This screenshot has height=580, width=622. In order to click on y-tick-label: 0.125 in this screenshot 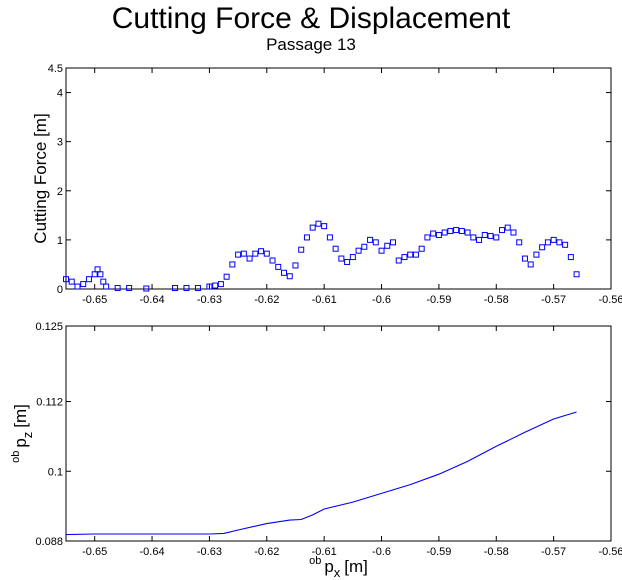, I will do `click(49, 327)`.